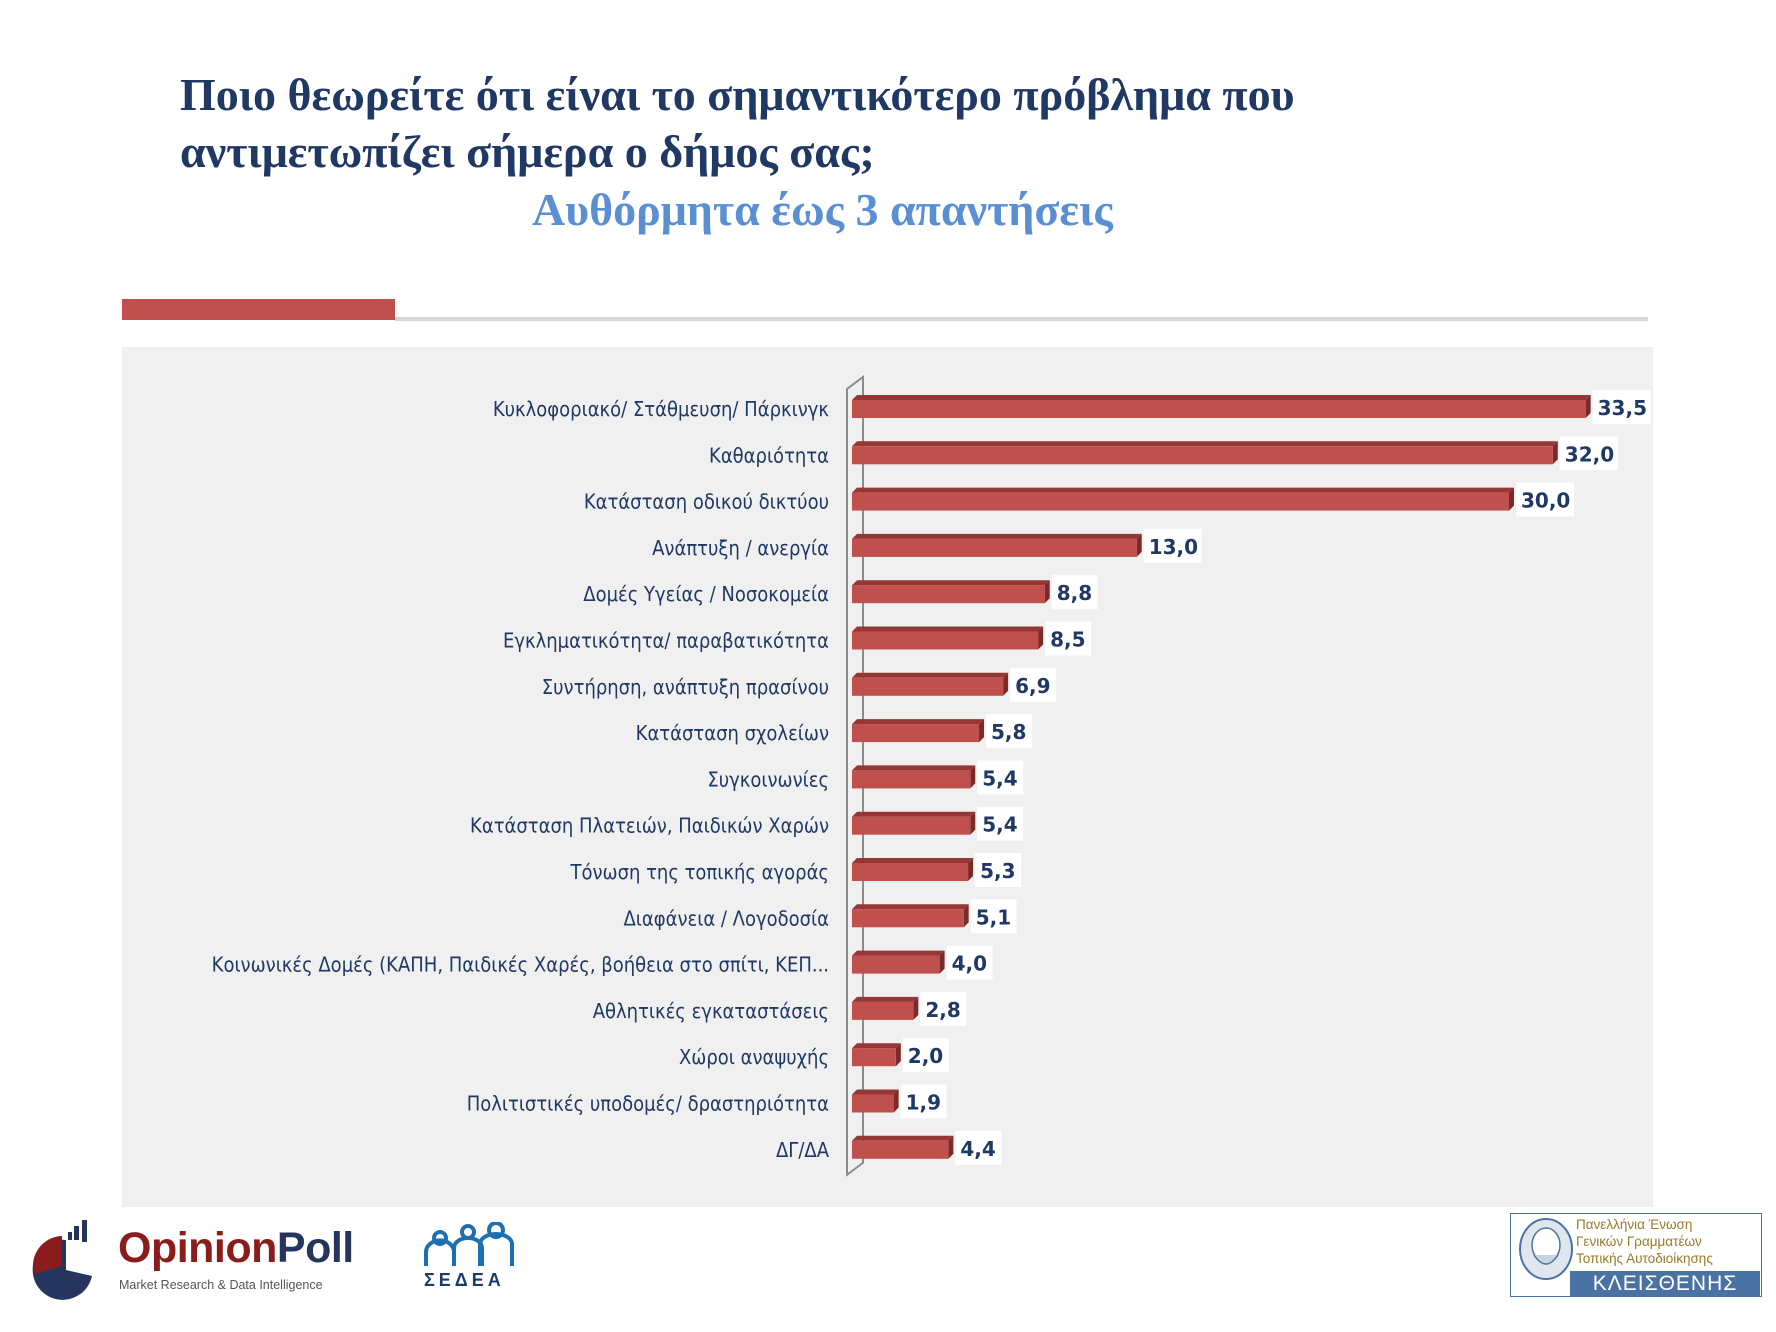 The image size is (1776, 1332). I want to click on category-label: Ανάπτυξη / ανεργία, so click(740, 548).